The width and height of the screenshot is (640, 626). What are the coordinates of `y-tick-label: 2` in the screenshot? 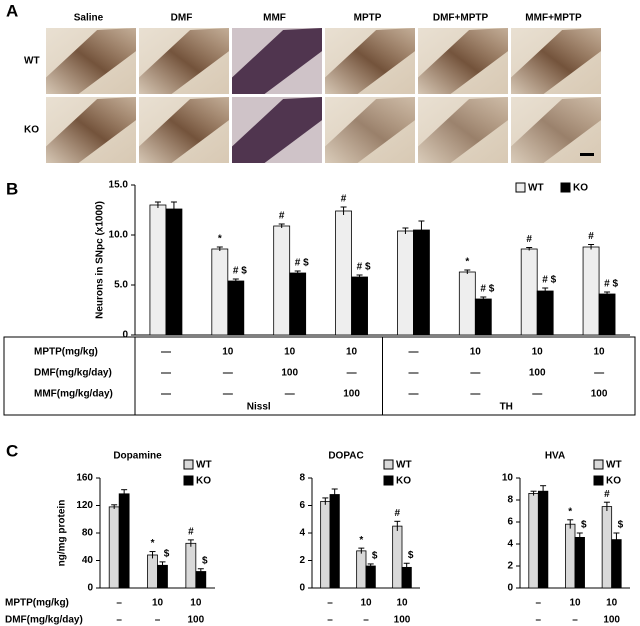 It's located at (510, 566).